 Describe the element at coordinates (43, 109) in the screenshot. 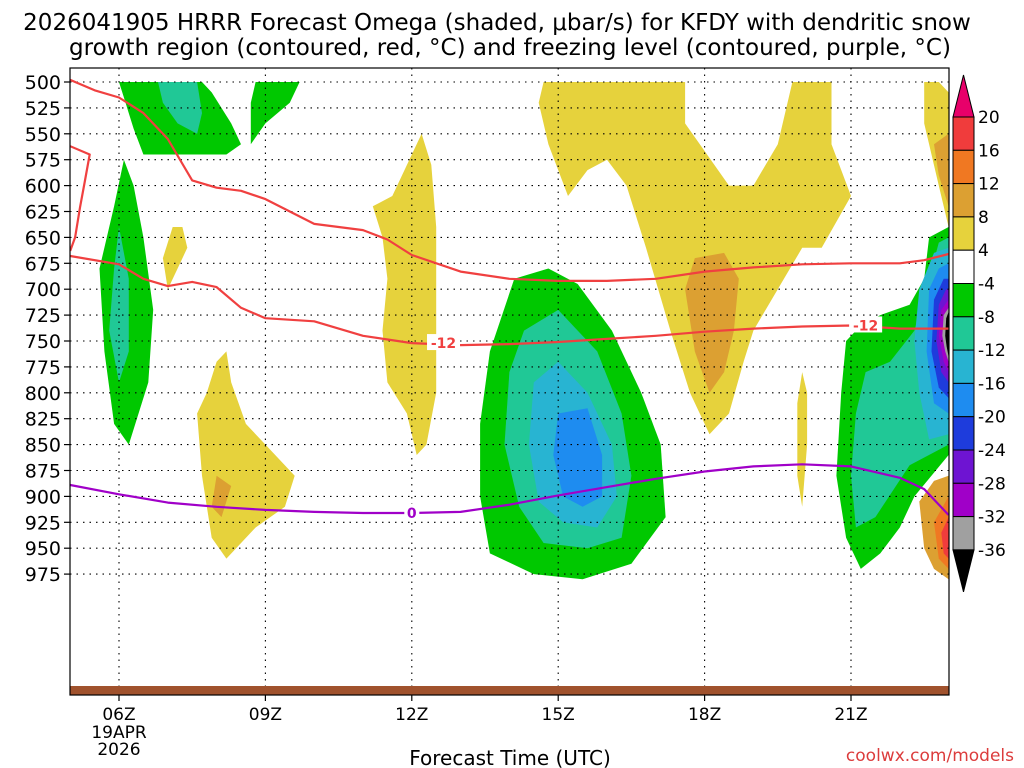

I see `y-tick-label-525: 525` at that location.